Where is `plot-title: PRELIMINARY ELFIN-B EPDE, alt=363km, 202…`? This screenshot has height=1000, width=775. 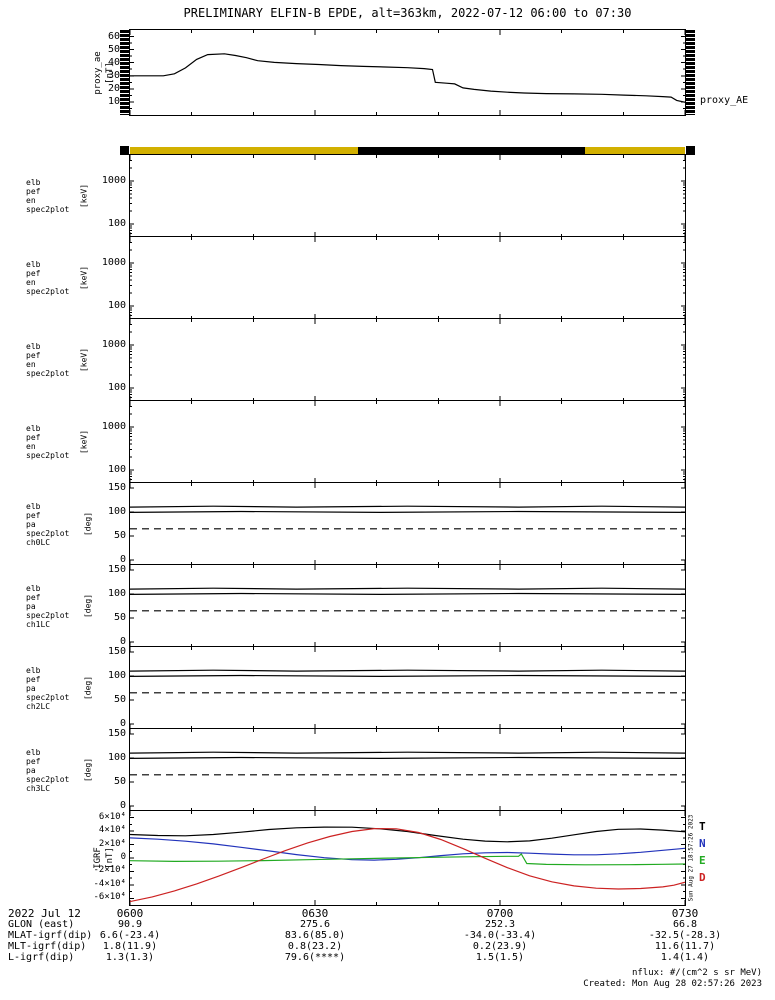 plot-title: PRELIMINARY ELFIN-B EPDE, alt=363km, 202… is located at coordinates (407, 13).